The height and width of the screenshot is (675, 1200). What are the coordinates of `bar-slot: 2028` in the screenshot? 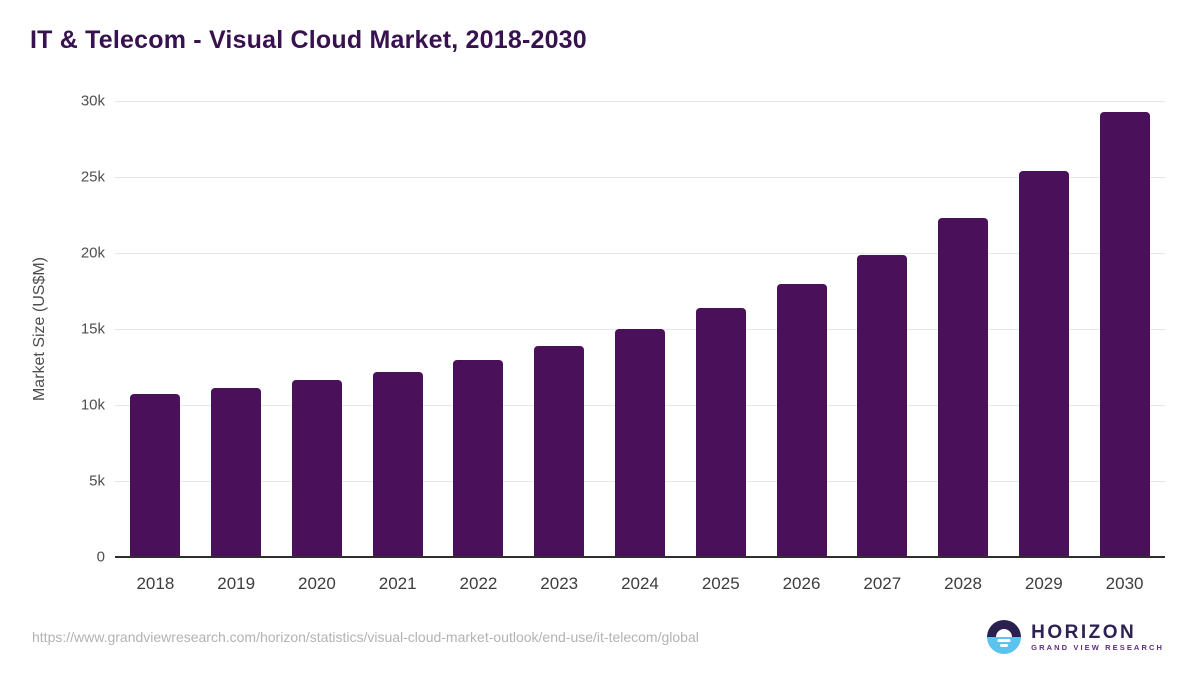 It's located at (963, 347).